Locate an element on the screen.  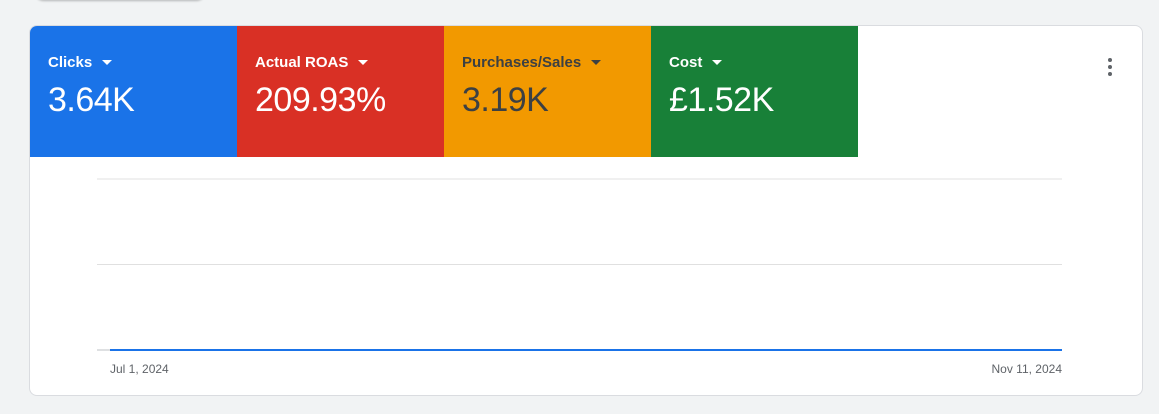
metric-tile-cost: Cost £1.52K is located at coordinates (754, 91).